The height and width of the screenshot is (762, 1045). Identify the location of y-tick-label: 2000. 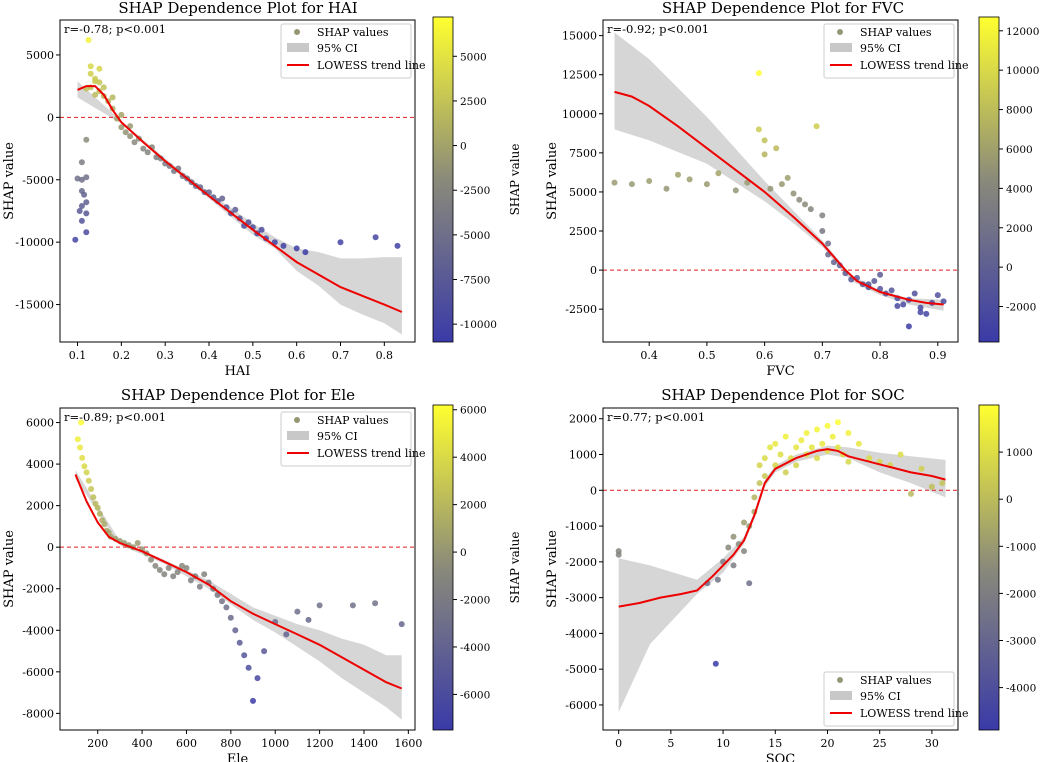
(583, 419).